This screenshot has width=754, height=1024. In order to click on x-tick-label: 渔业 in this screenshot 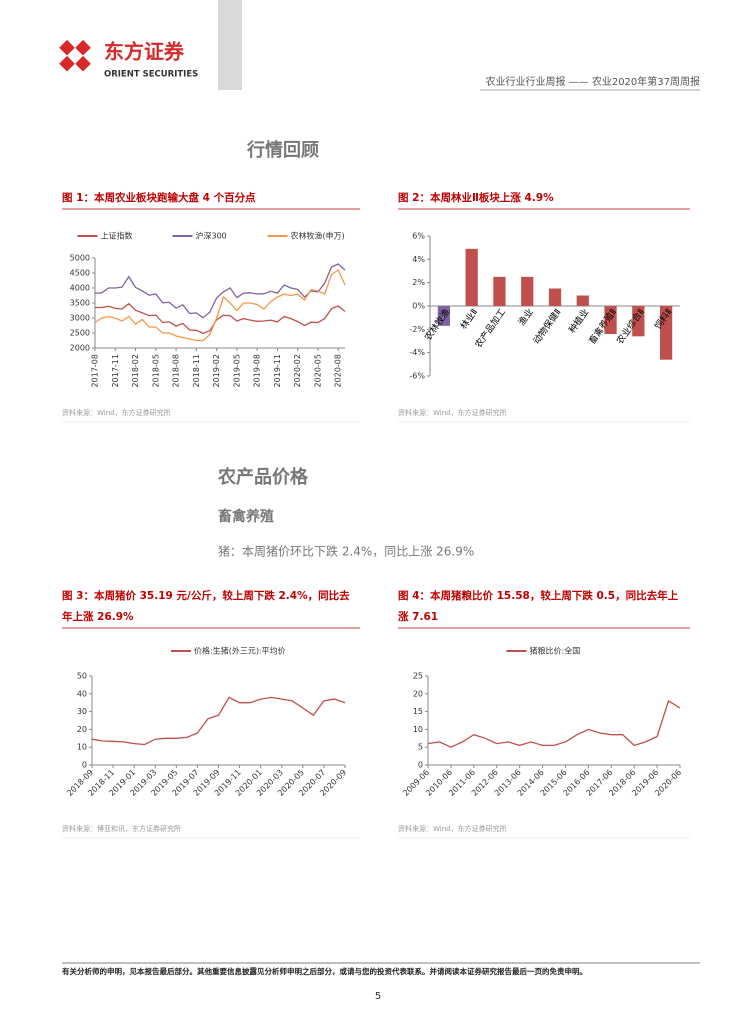, I will do `click(525, 317)`.